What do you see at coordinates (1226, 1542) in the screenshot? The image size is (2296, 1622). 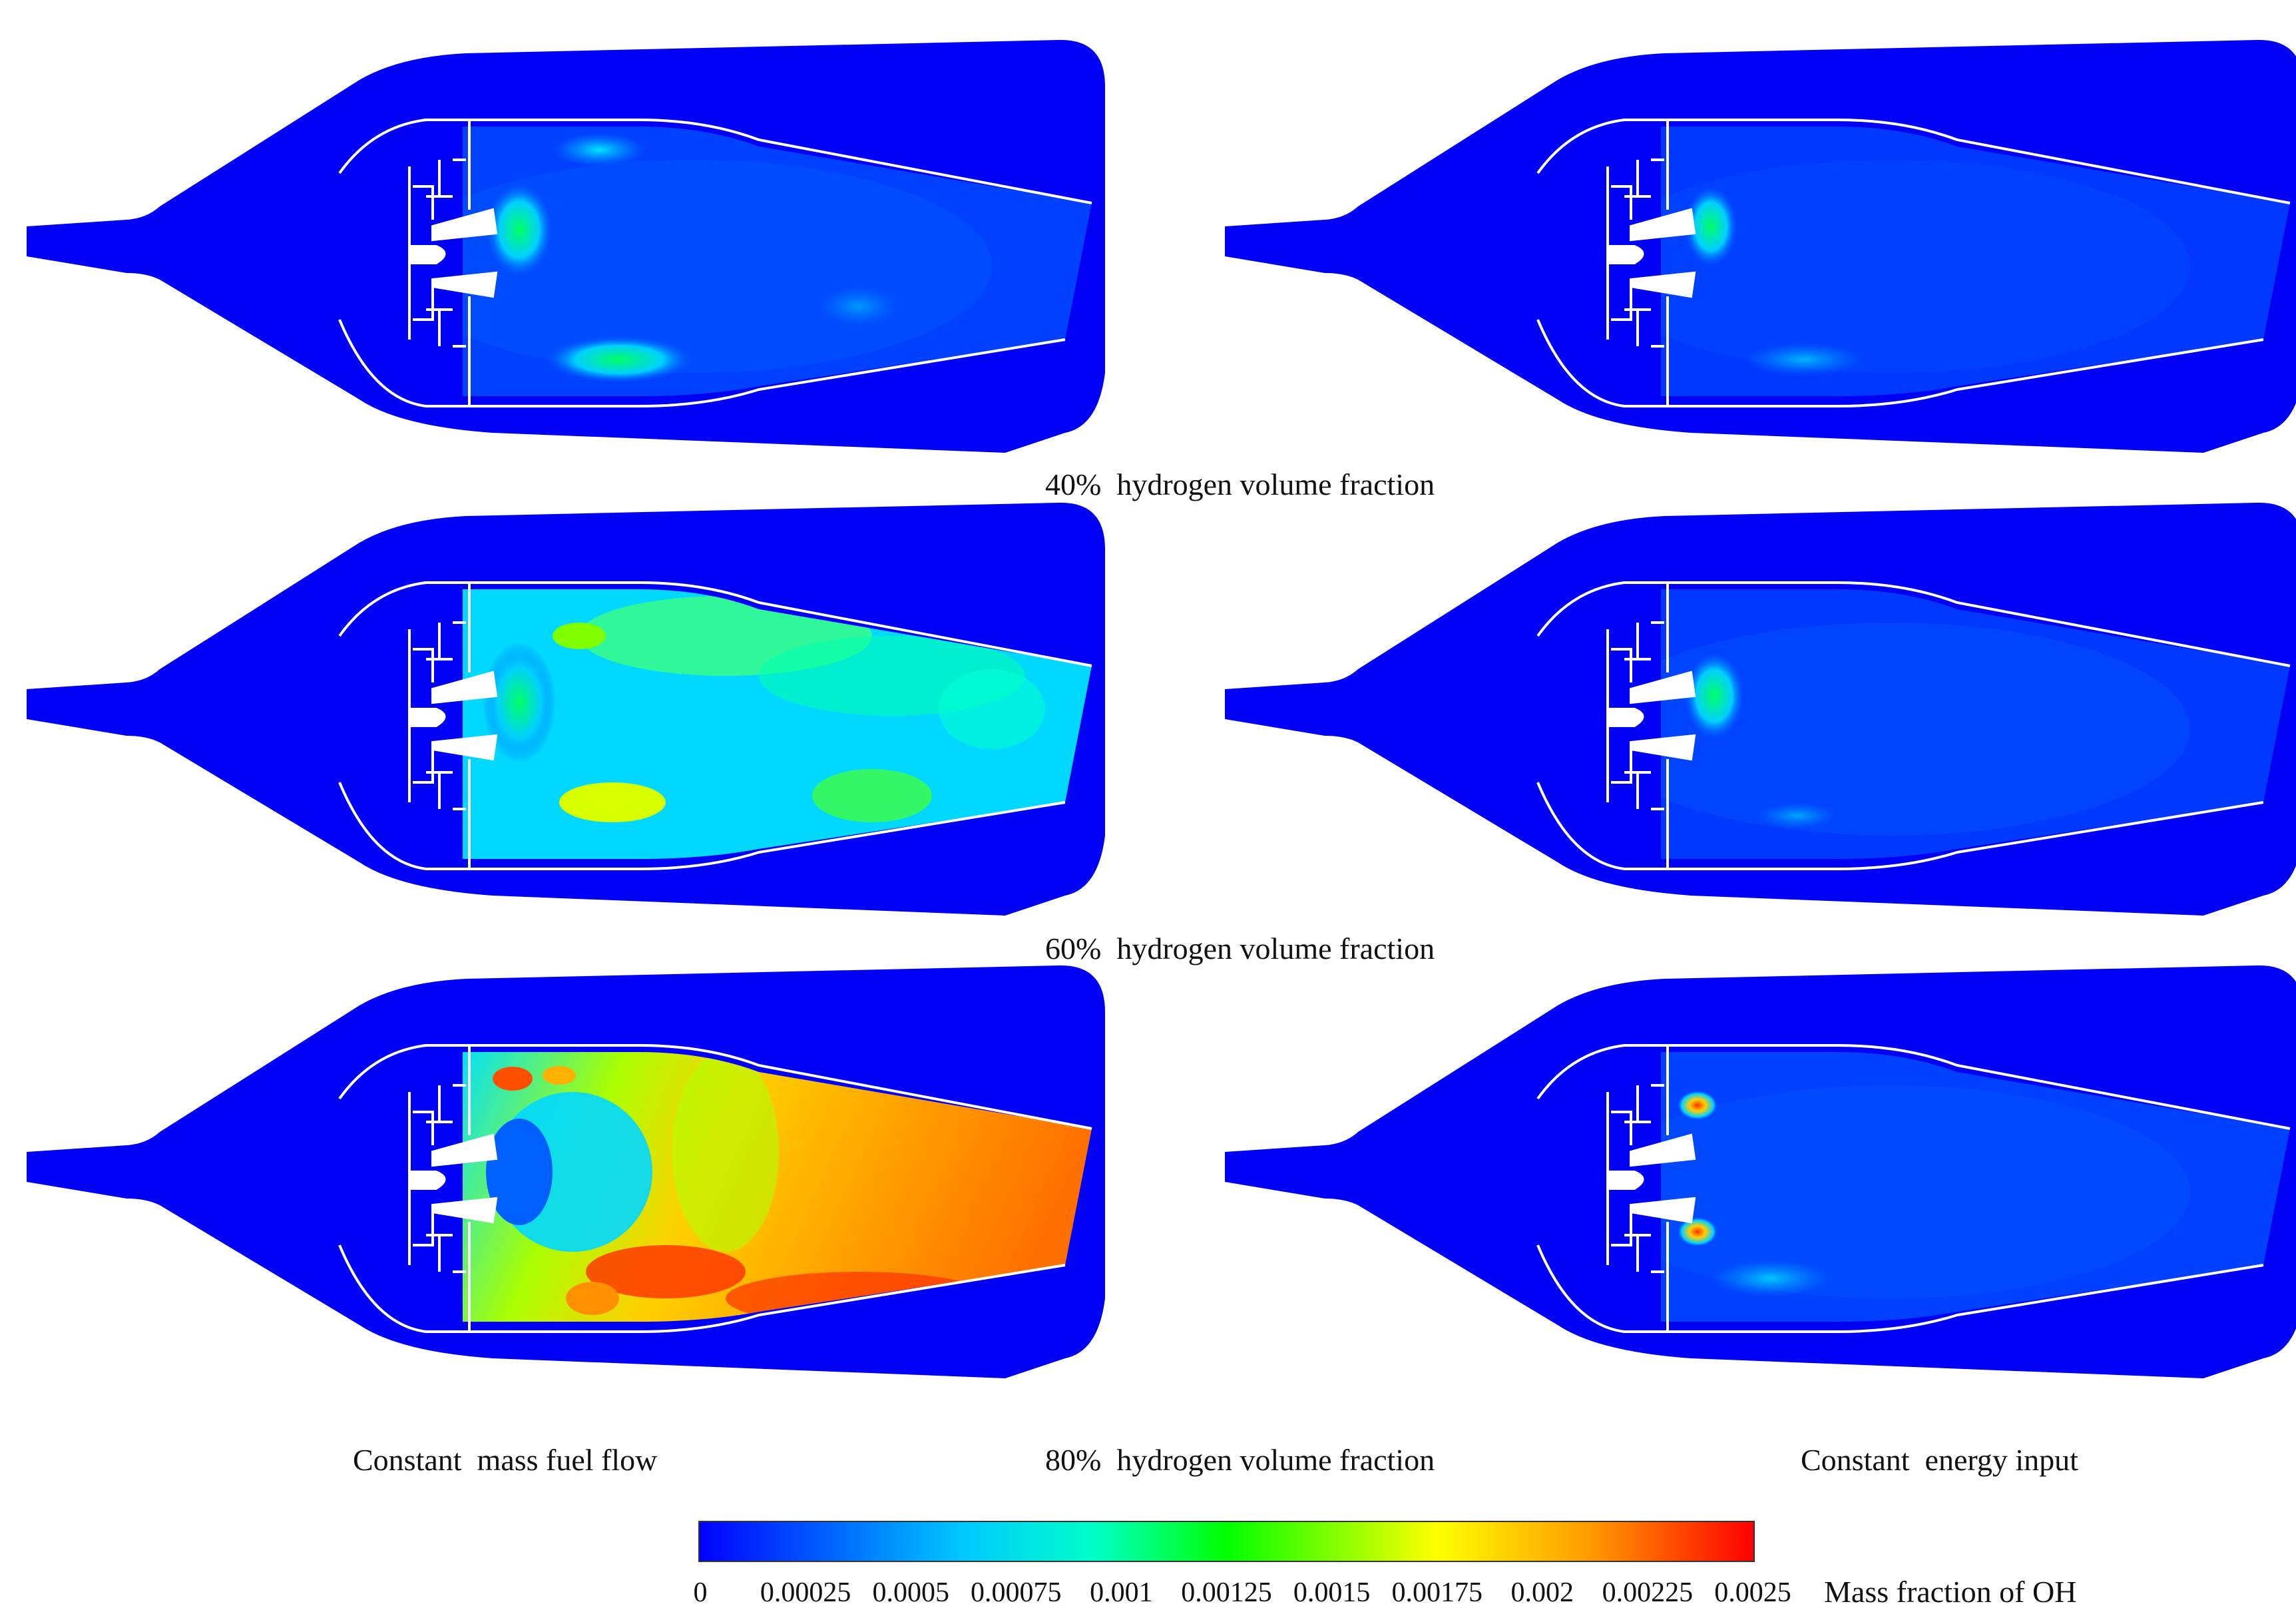 I see `colorbar` at bounding box center [1226, 1542].